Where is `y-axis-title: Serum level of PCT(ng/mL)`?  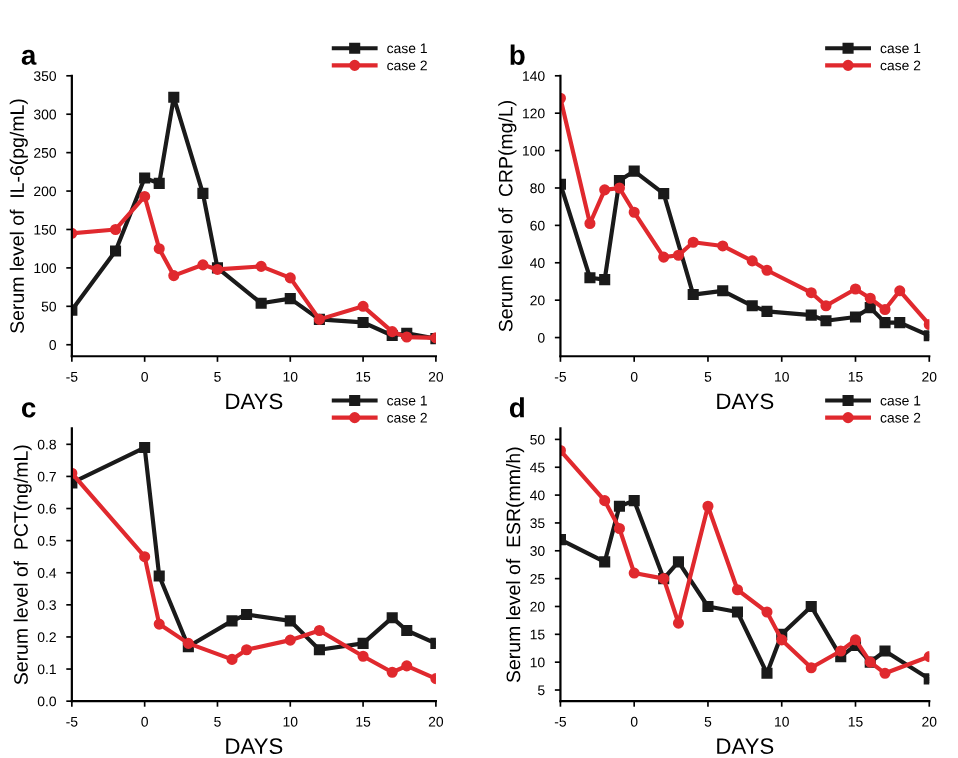
y-axis-title: Serum level of PCT(ng/mL) is located at coordinates (22, 565).